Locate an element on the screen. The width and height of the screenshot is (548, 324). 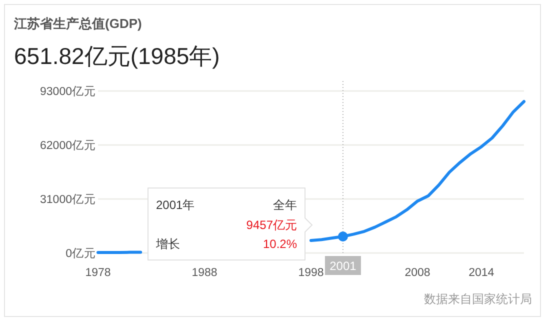
x-tick-label: 2008 is located at coordinates (417, 273).